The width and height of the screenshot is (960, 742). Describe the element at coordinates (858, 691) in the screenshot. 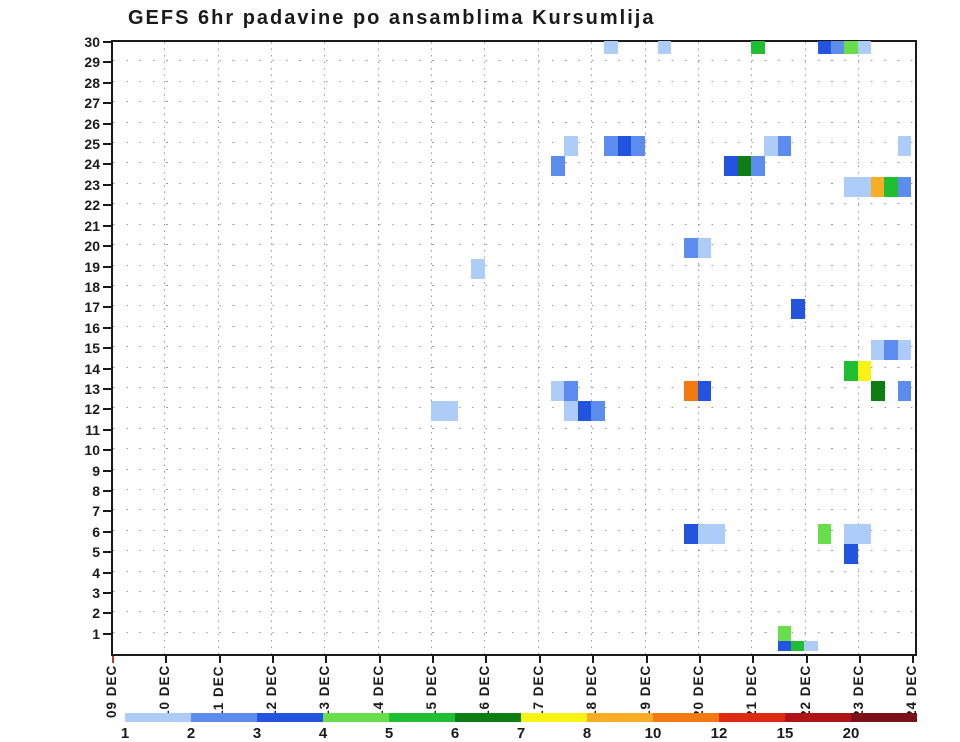

I see `x-axis-label: 23 DEC` at that location.